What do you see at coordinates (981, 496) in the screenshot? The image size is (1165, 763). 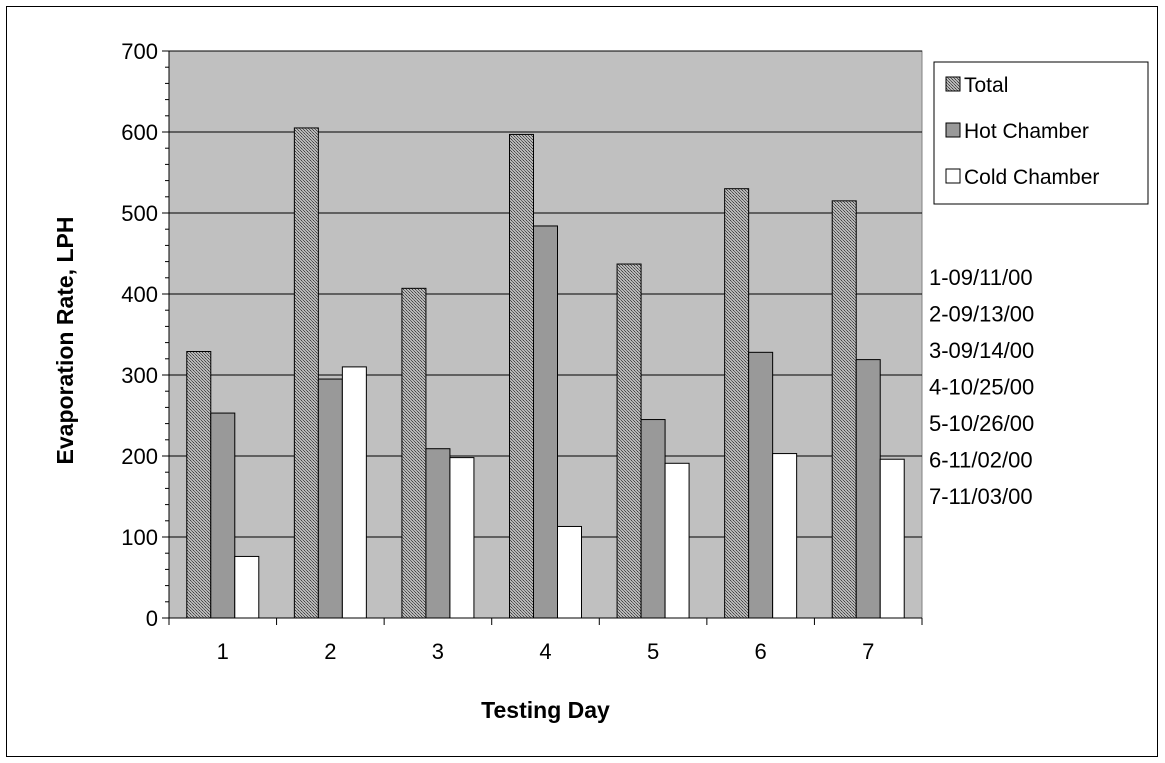 I see `date-annotation: 7-11/03/00` at bounding box center [981, 496].